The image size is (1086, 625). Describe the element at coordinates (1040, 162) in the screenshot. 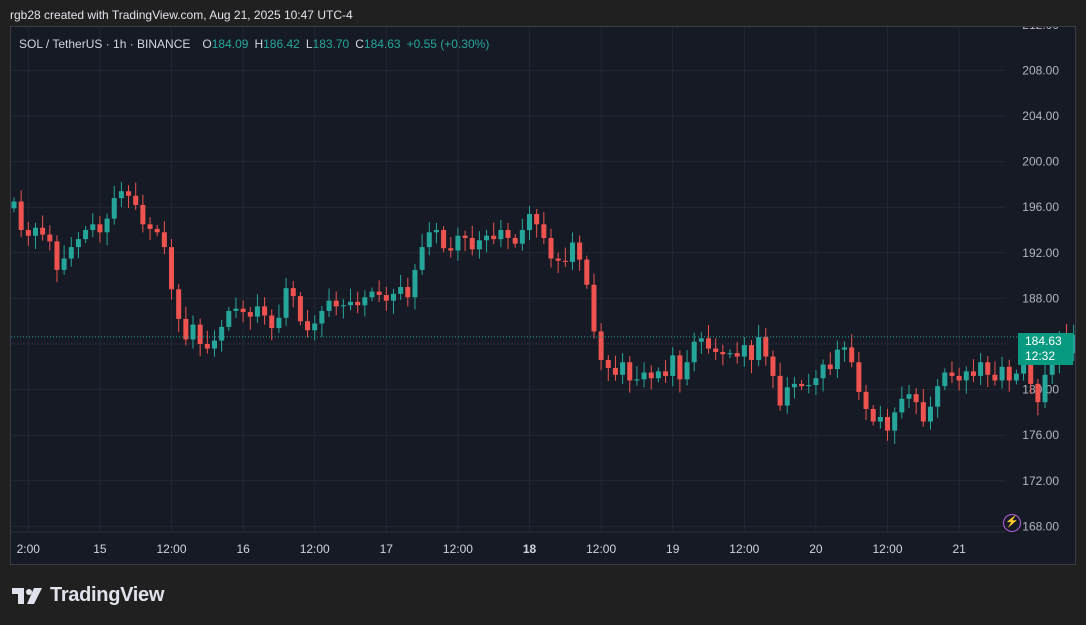

I see `y-tick-label: 200.00` at that location.